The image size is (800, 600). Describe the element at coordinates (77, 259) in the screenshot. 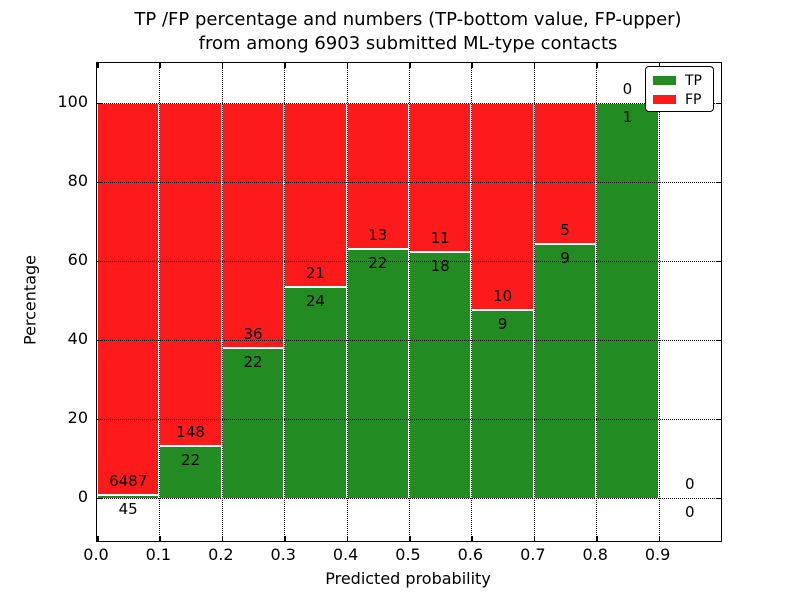

I see `y-tick-label: 60` at that location.